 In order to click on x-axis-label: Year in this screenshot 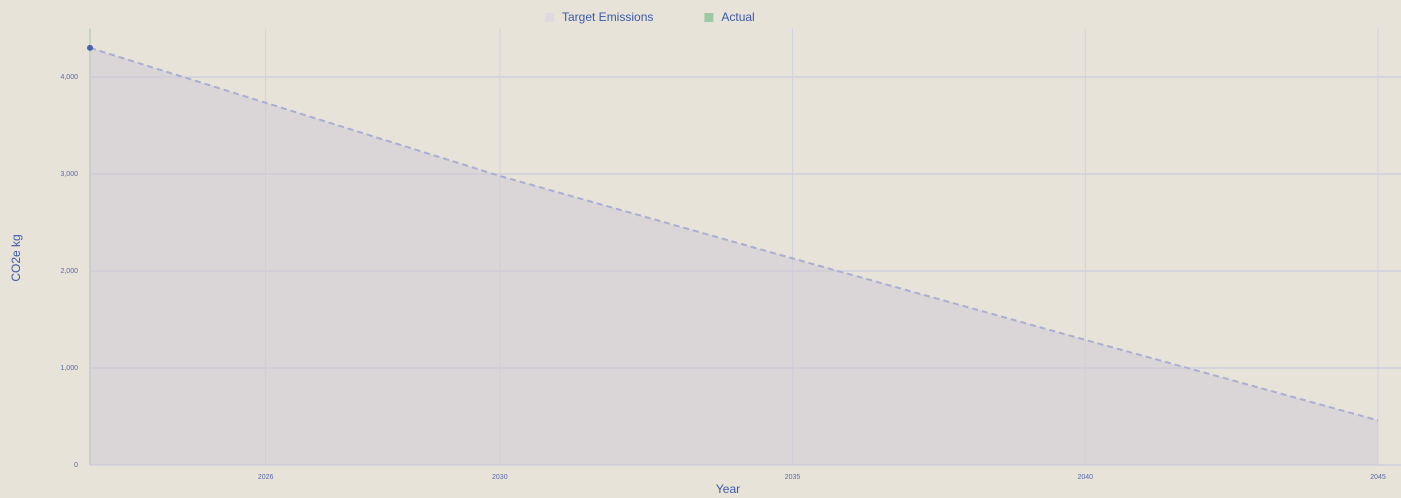, I will do `click(728, 489)`.